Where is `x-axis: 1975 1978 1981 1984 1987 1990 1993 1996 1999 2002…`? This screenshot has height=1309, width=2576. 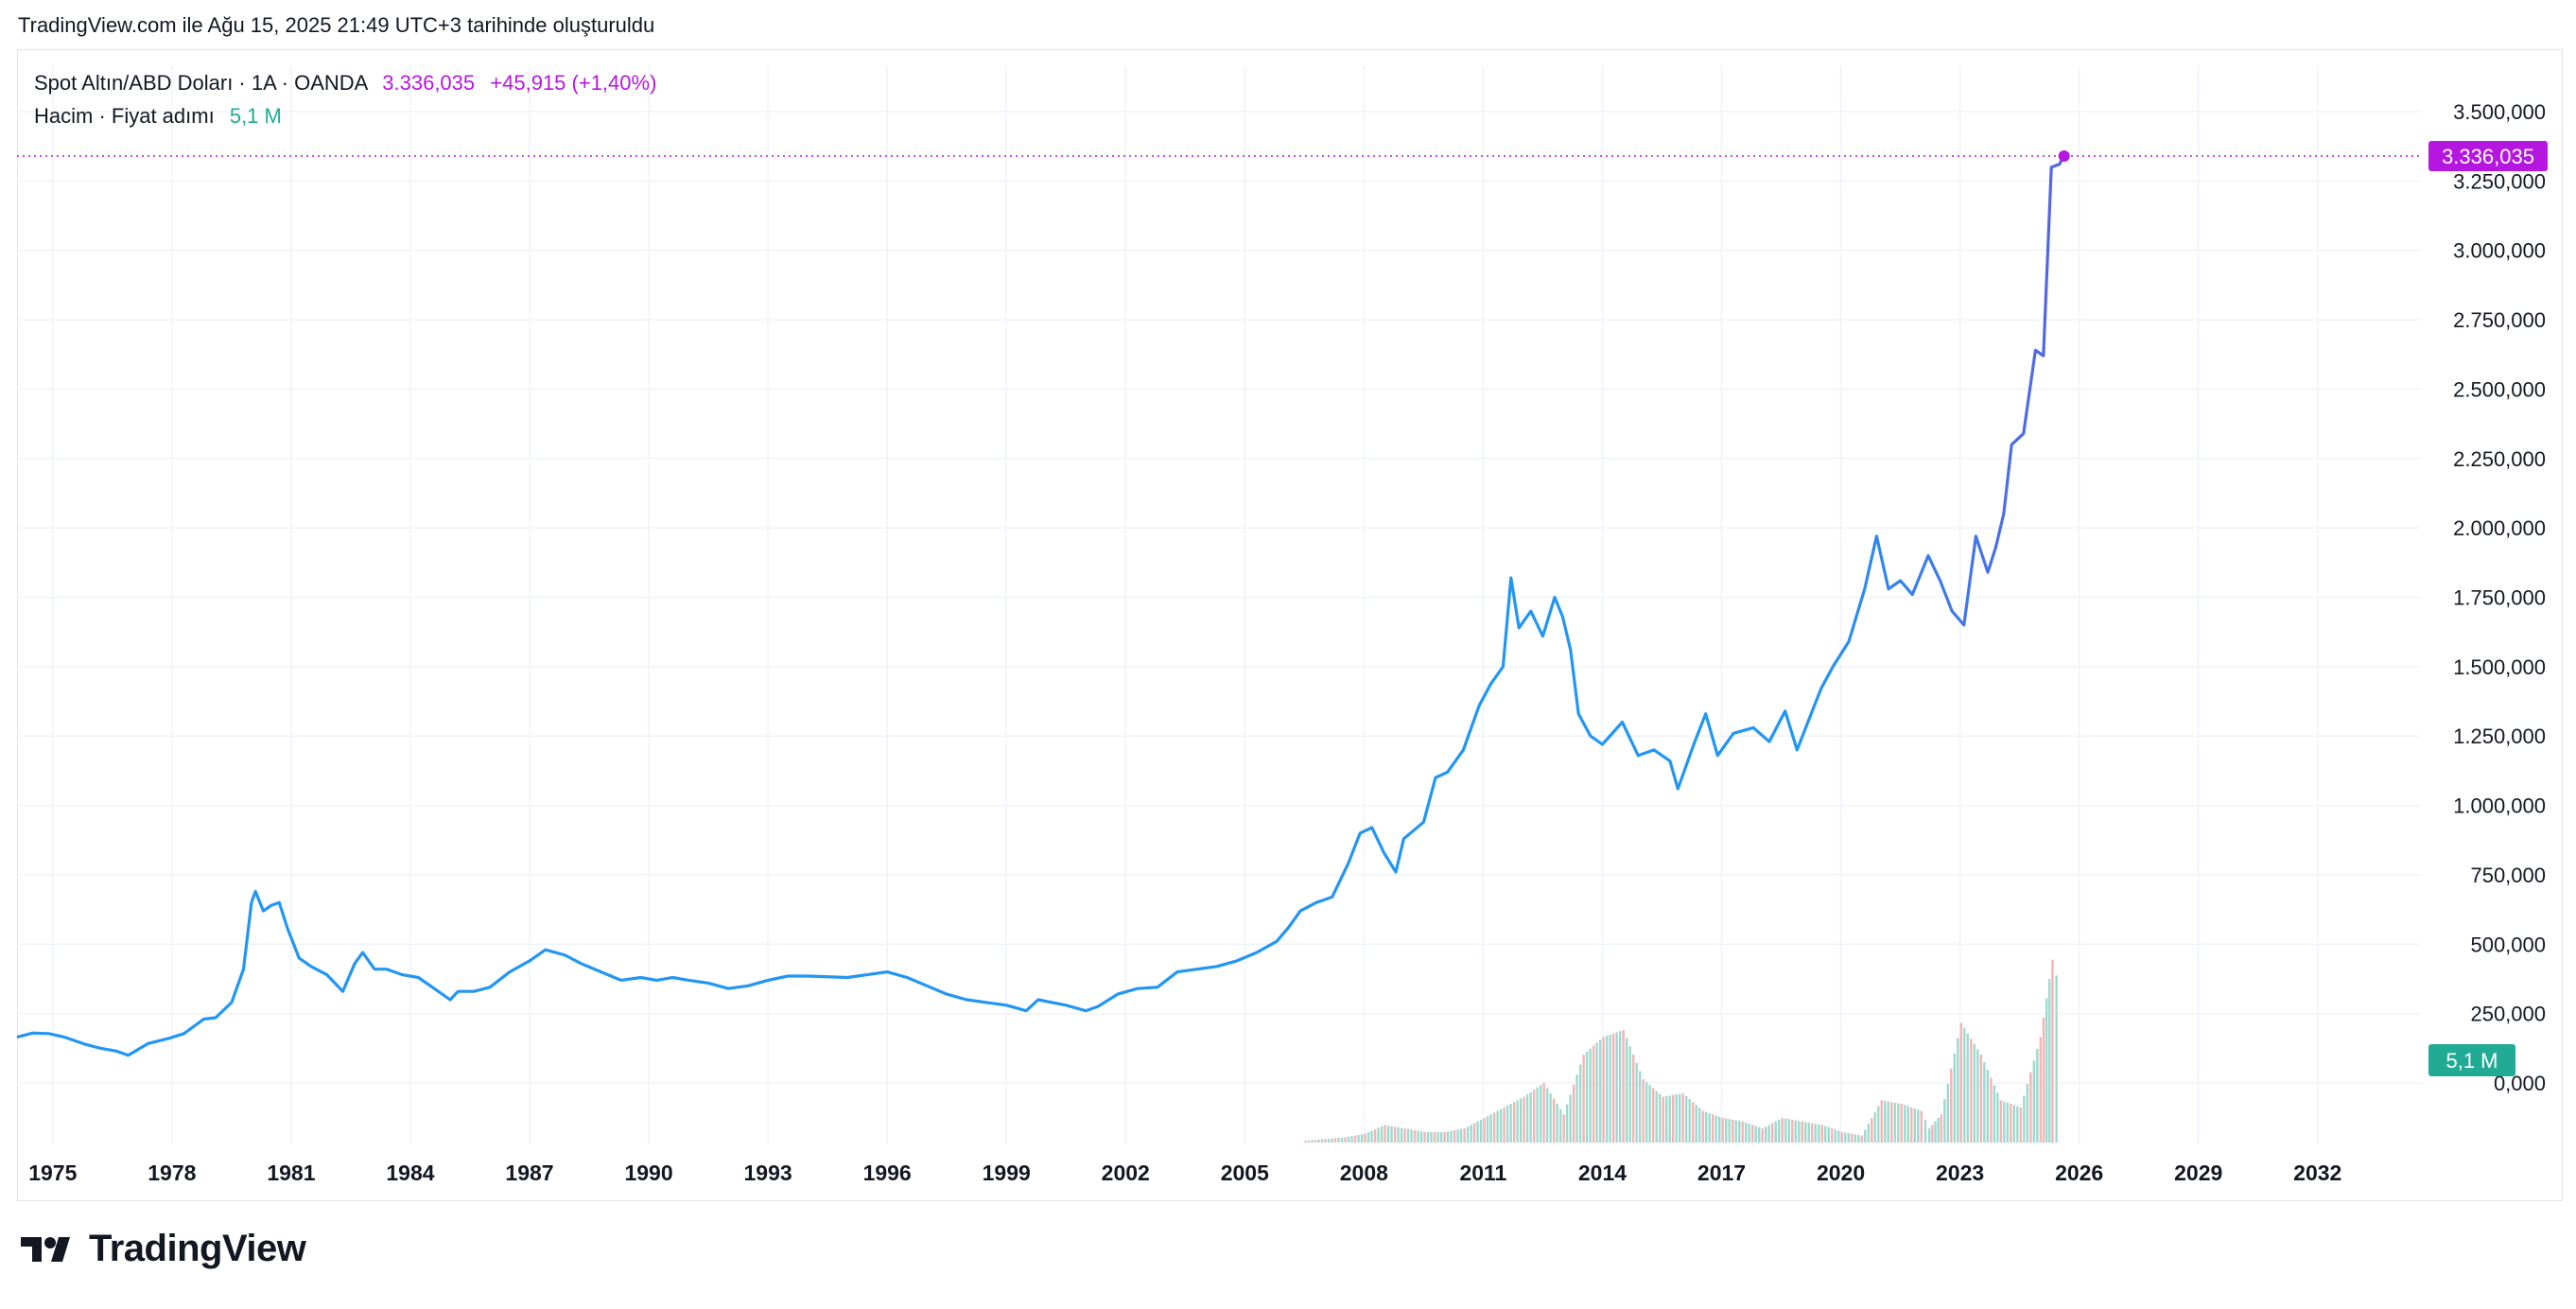
x-axis: 1975 1978 1981 1984 1987 1990 1993 1996 1999 2002… is located at coordinates (1184, 1173).